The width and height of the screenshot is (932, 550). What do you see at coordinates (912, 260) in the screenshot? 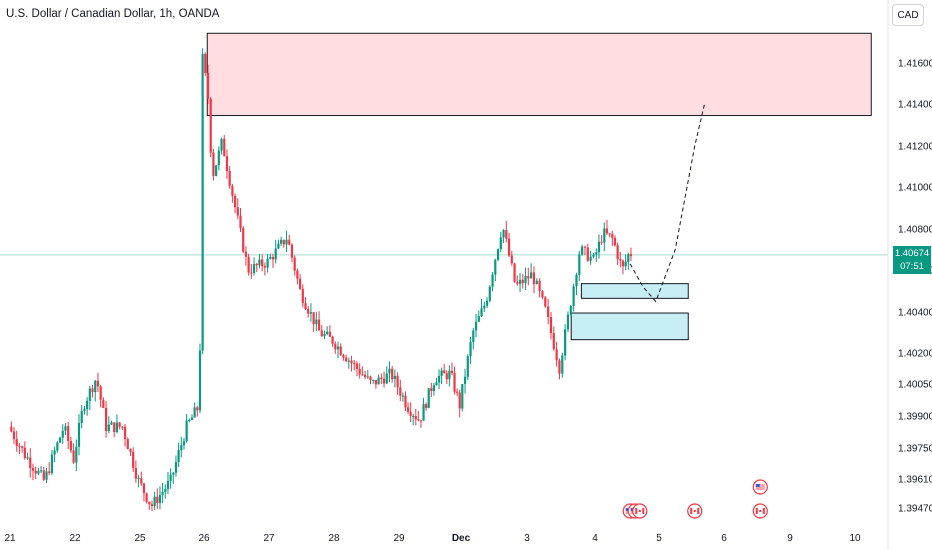
I see `current-price-tag: 1.40674 07:51` at bounding box center [912, 260].